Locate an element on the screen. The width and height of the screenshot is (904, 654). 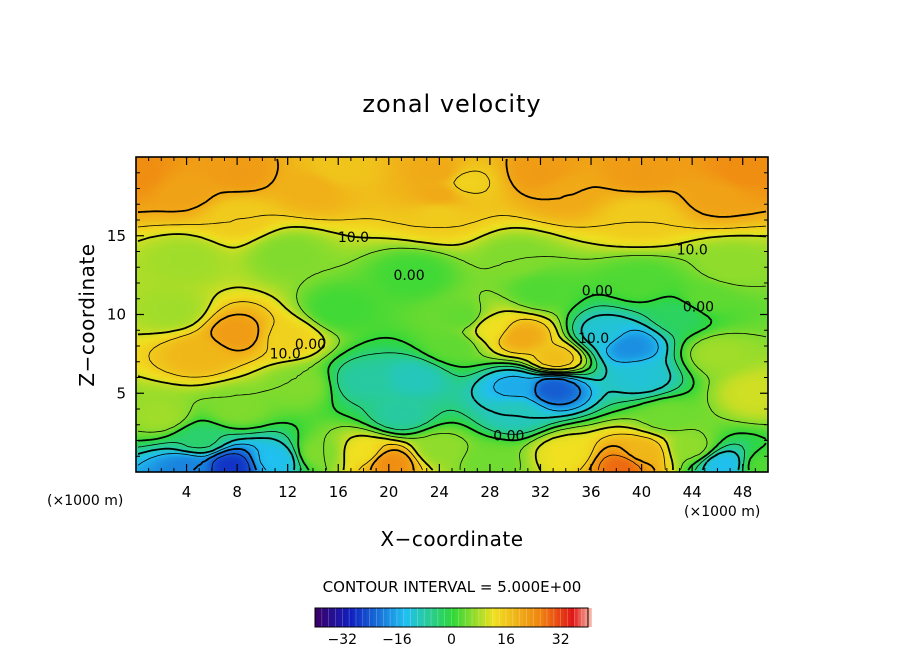
colorbar-stripes is located at coordinates (453, 617).